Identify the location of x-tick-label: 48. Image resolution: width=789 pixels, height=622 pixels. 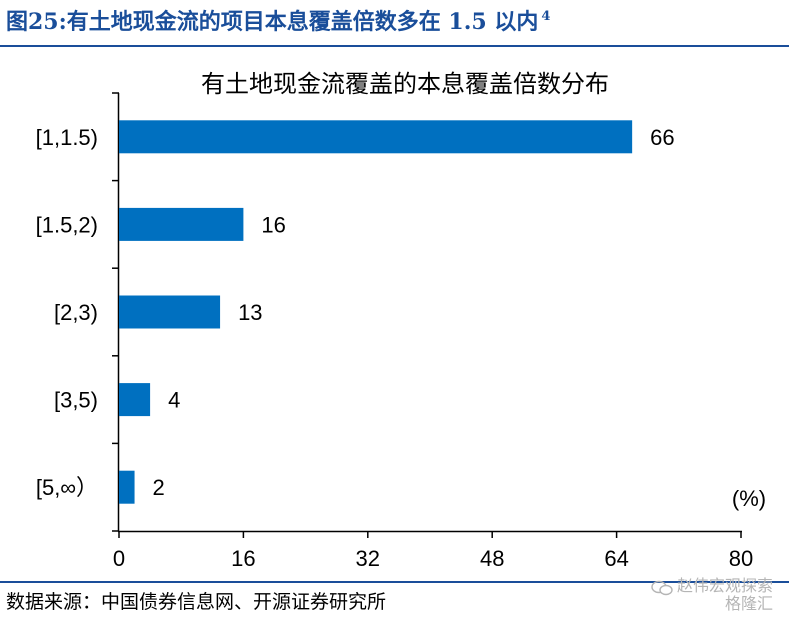
(492, 558).